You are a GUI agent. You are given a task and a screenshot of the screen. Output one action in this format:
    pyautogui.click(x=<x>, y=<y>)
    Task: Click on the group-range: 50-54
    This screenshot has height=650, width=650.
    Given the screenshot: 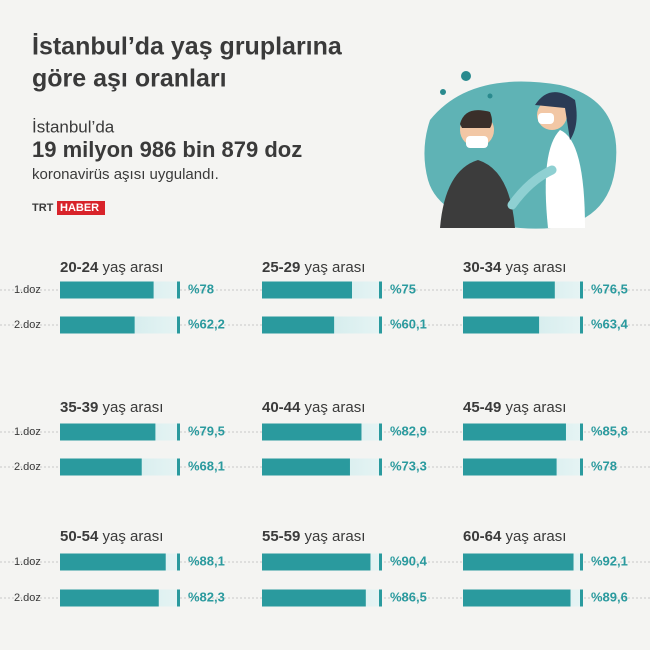 What is the action you would take?
    pyautogui.click(x=79, y=536)
    